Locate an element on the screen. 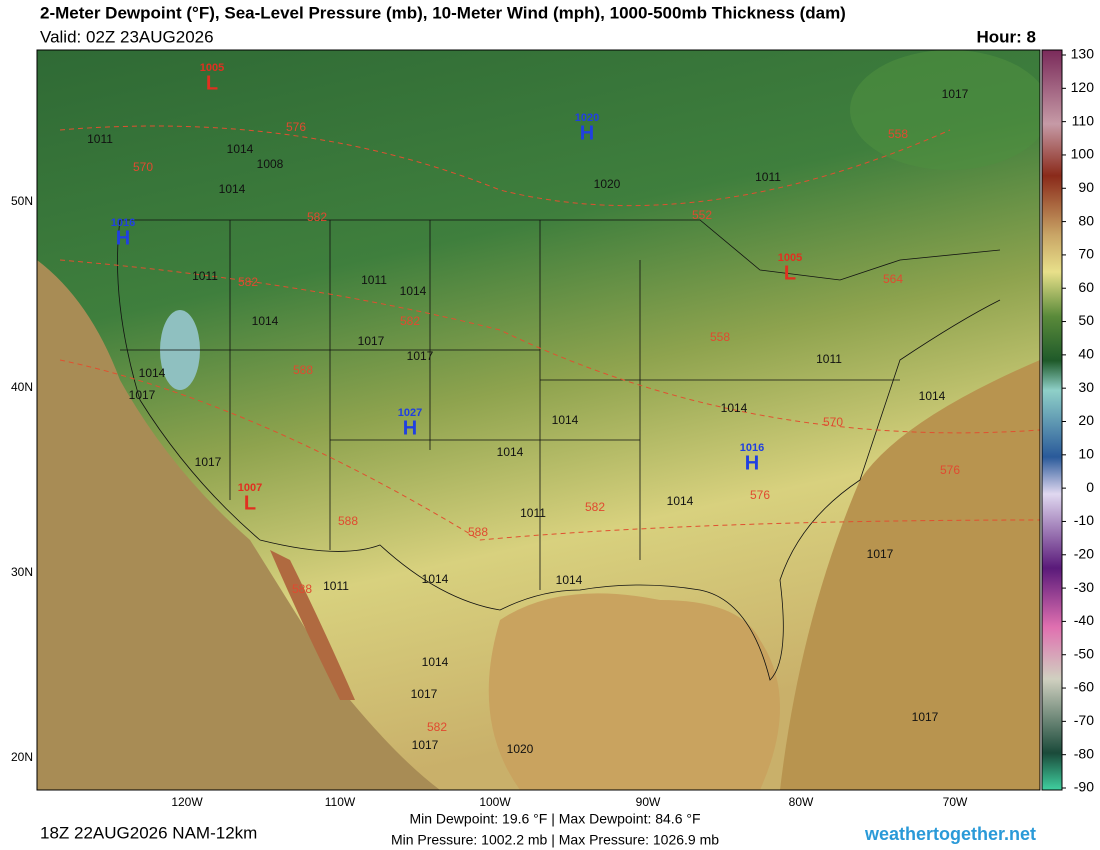 This screenshot has width=1100, height=850. colorbar-tick-label: -10 is located at coordinates (1084, 520).